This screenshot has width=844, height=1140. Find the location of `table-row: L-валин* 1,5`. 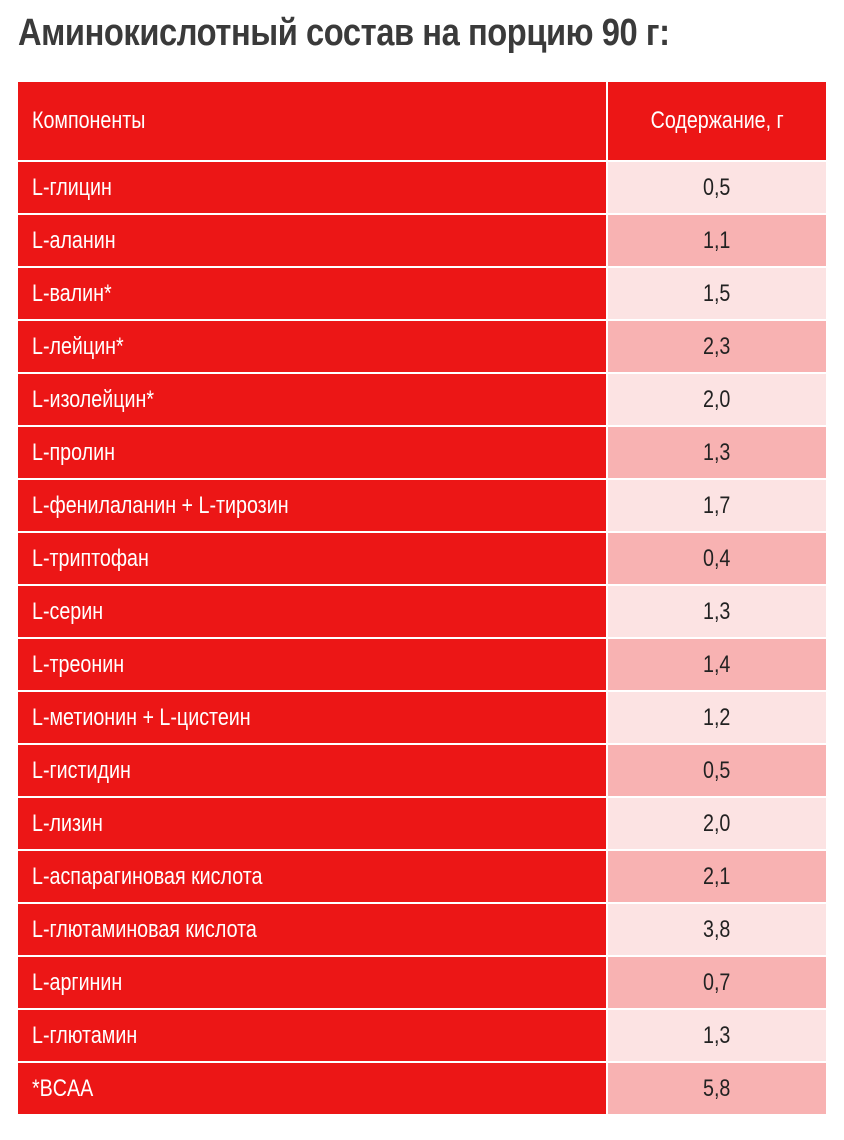

table-row: L-валин* 1,5 is located at coordinates (422, 294).